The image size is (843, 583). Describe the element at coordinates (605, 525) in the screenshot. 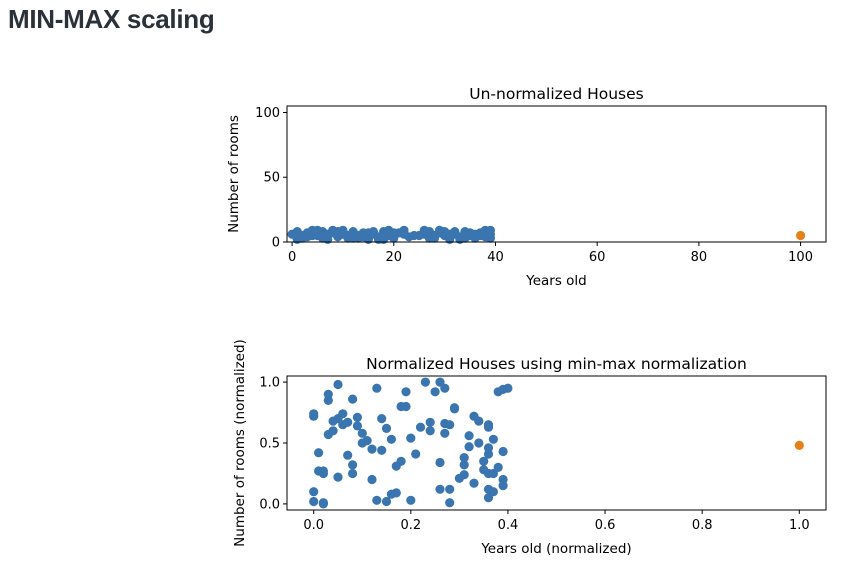

I see `x-tick-label: 0.6` at that location.